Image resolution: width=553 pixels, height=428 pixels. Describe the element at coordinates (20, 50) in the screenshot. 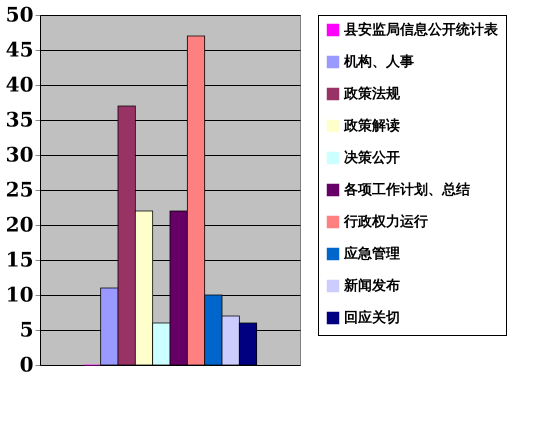

I see `y-tick-label: 45` at that location.